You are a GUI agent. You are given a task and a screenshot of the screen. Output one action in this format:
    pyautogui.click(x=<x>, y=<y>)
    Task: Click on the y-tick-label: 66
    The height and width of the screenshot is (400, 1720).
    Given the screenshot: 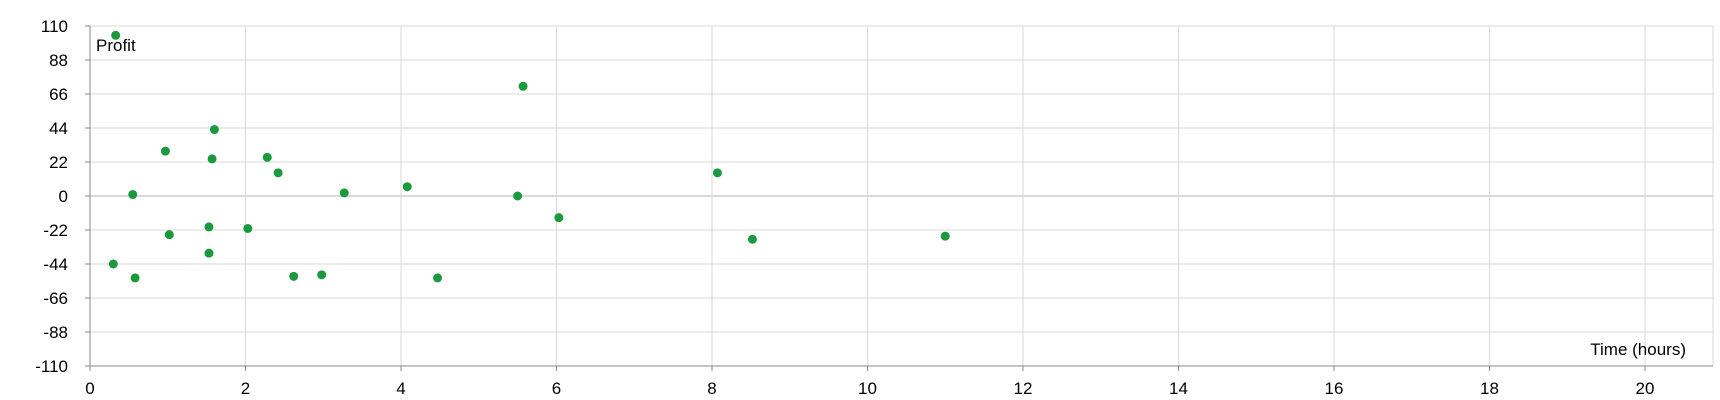 What is the action you would take?
    pyautogui.click(x=58, y=94)
    